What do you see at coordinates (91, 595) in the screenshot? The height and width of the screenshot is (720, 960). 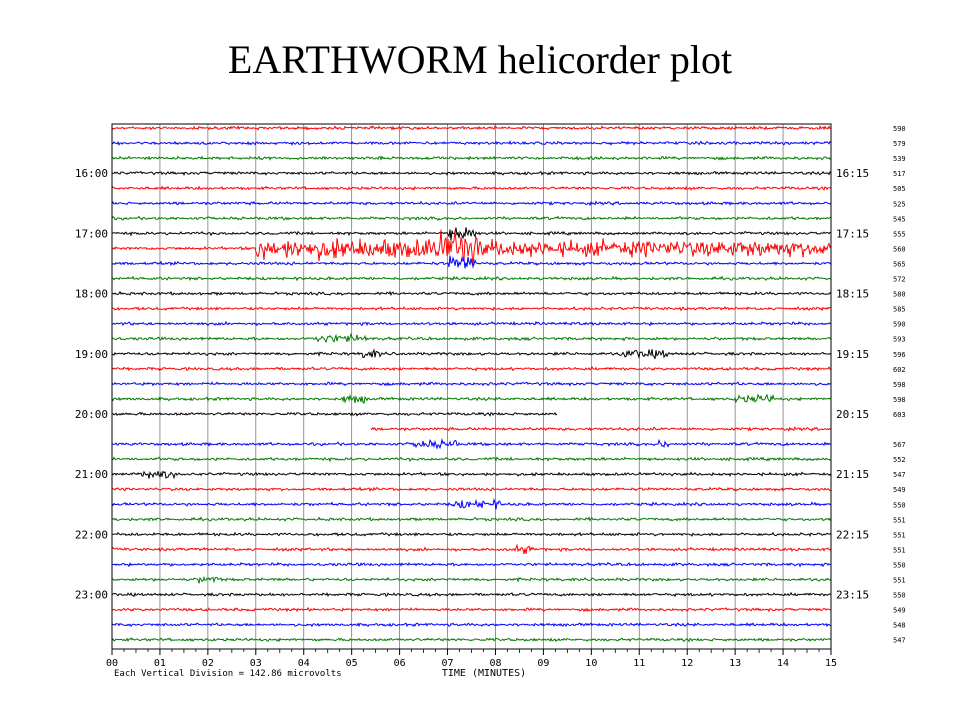 I see `hour-label-left: 23:00` at bounding box center [91, 595].